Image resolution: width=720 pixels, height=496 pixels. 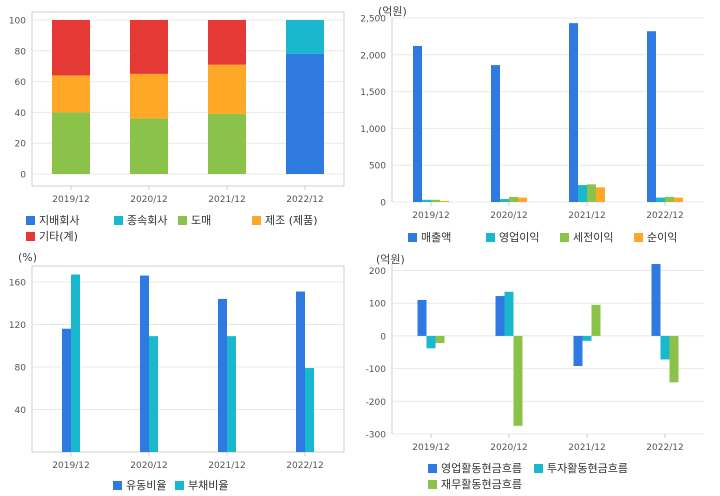 I want to click on legend-item: 매출액, so click(x=429, y=237).